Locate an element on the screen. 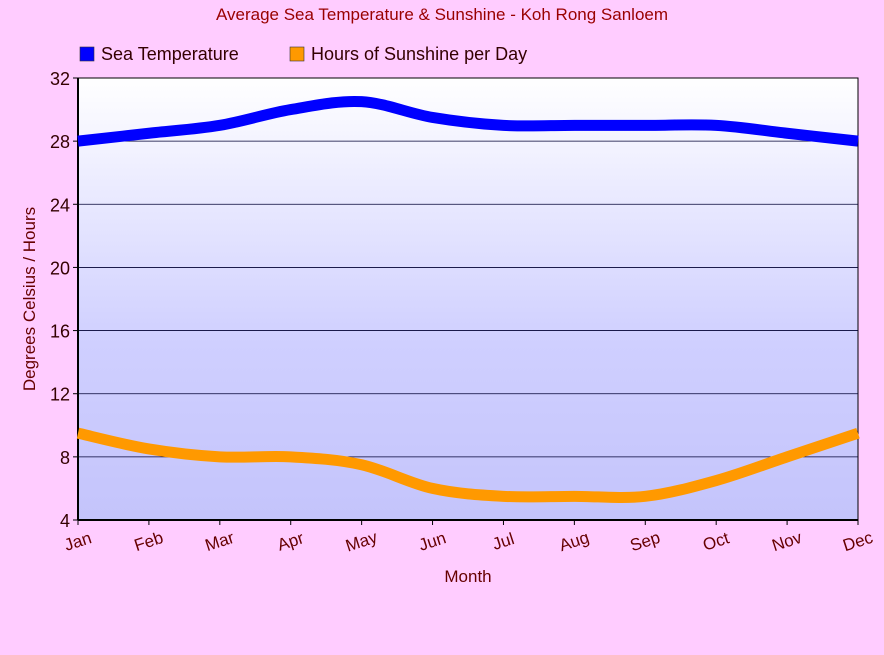 Image resolution: width=884 pixels, height=655 pixels. y-axis: 4 8 12 16 20 24 28 32 is located at coordinates (64, 300).